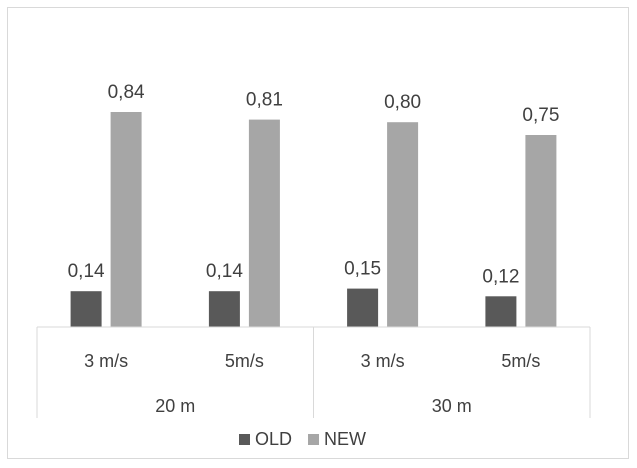  Describe the element at coordinates (244, 361) in the screenshot. I see `category-label-1: 5m/s` at that location.